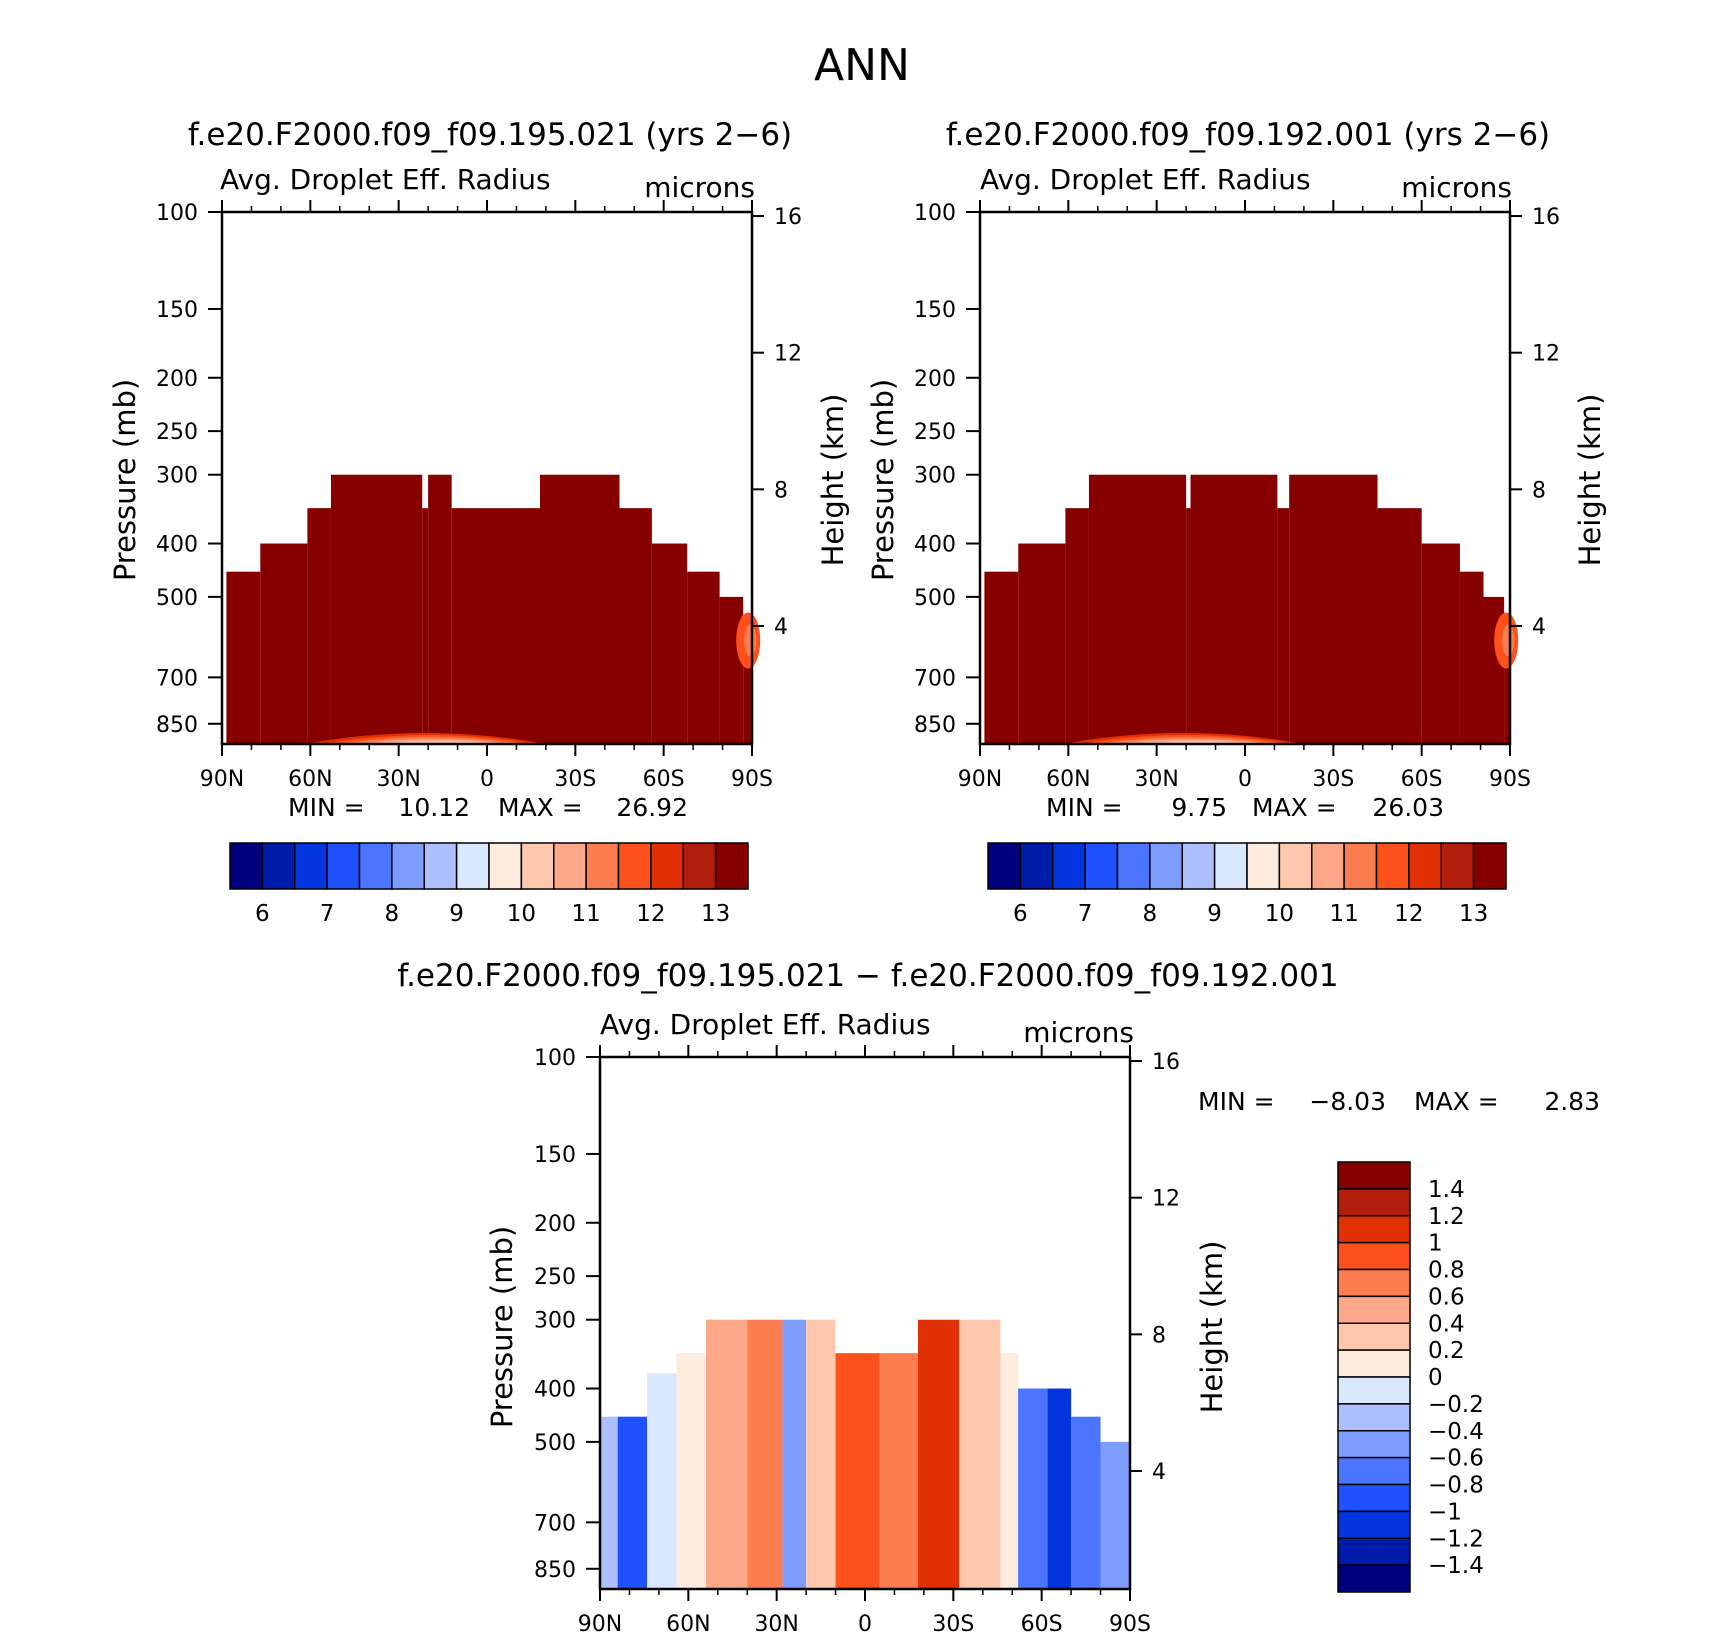 This screenshot has width=1710, height=1633. What do you see at coordinates (1248, 135) in the screenshot?
I see `panel-control-case-title: f.e20.F2000.f09_f09.192.001 (yrs 2−6)` at bounding box center [1248, 135].